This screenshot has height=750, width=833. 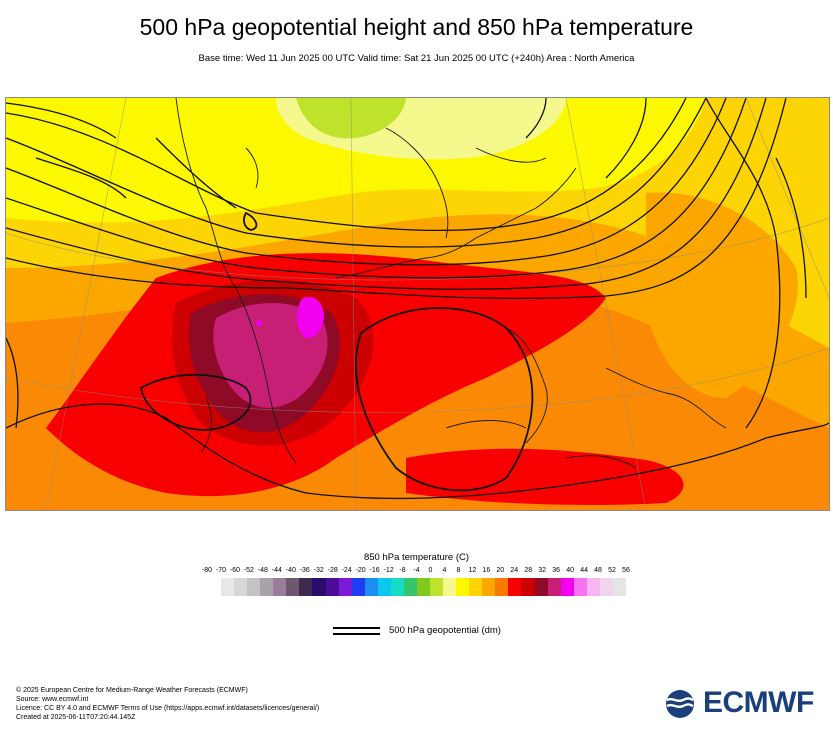 I want to click on legend-tick-label: 28, so click(x=528, y=570).